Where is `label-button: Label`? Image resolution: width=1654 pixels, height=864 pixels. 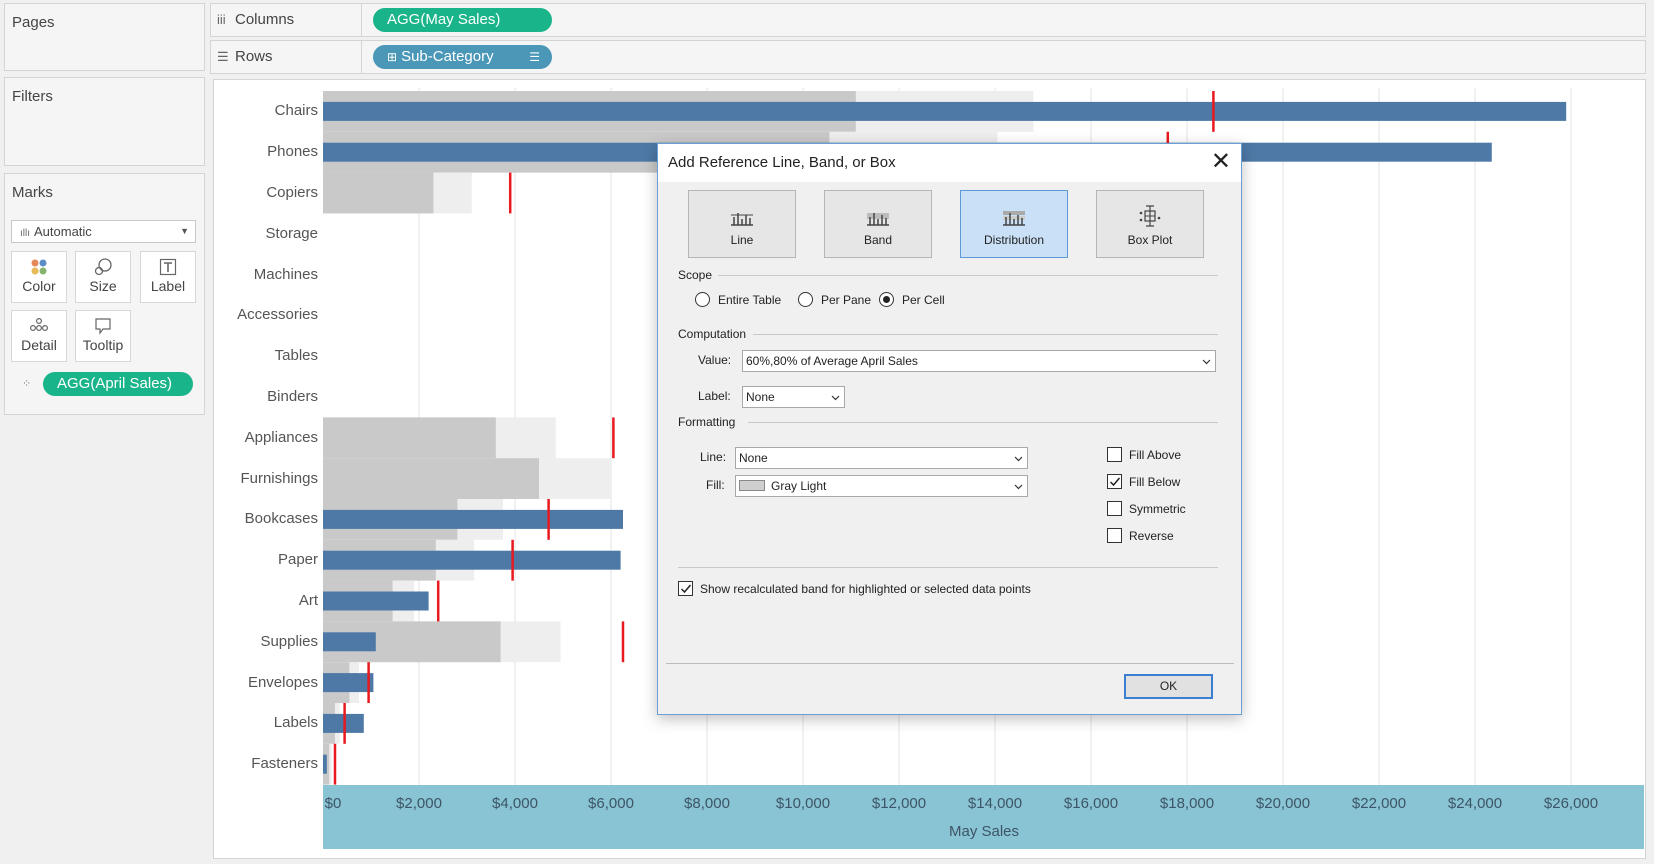
label-button: Label is located at coordinates (168, 277).